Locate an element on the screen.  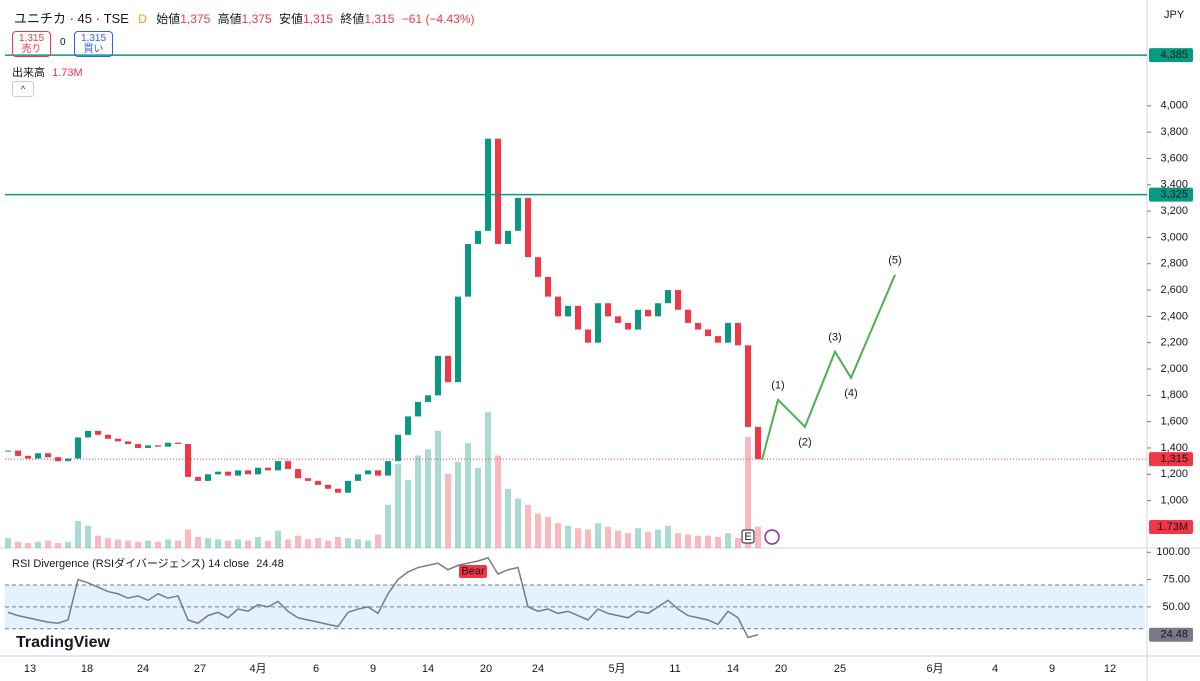
sell-button: 1,315 売り is located at coordinates (32, 44).